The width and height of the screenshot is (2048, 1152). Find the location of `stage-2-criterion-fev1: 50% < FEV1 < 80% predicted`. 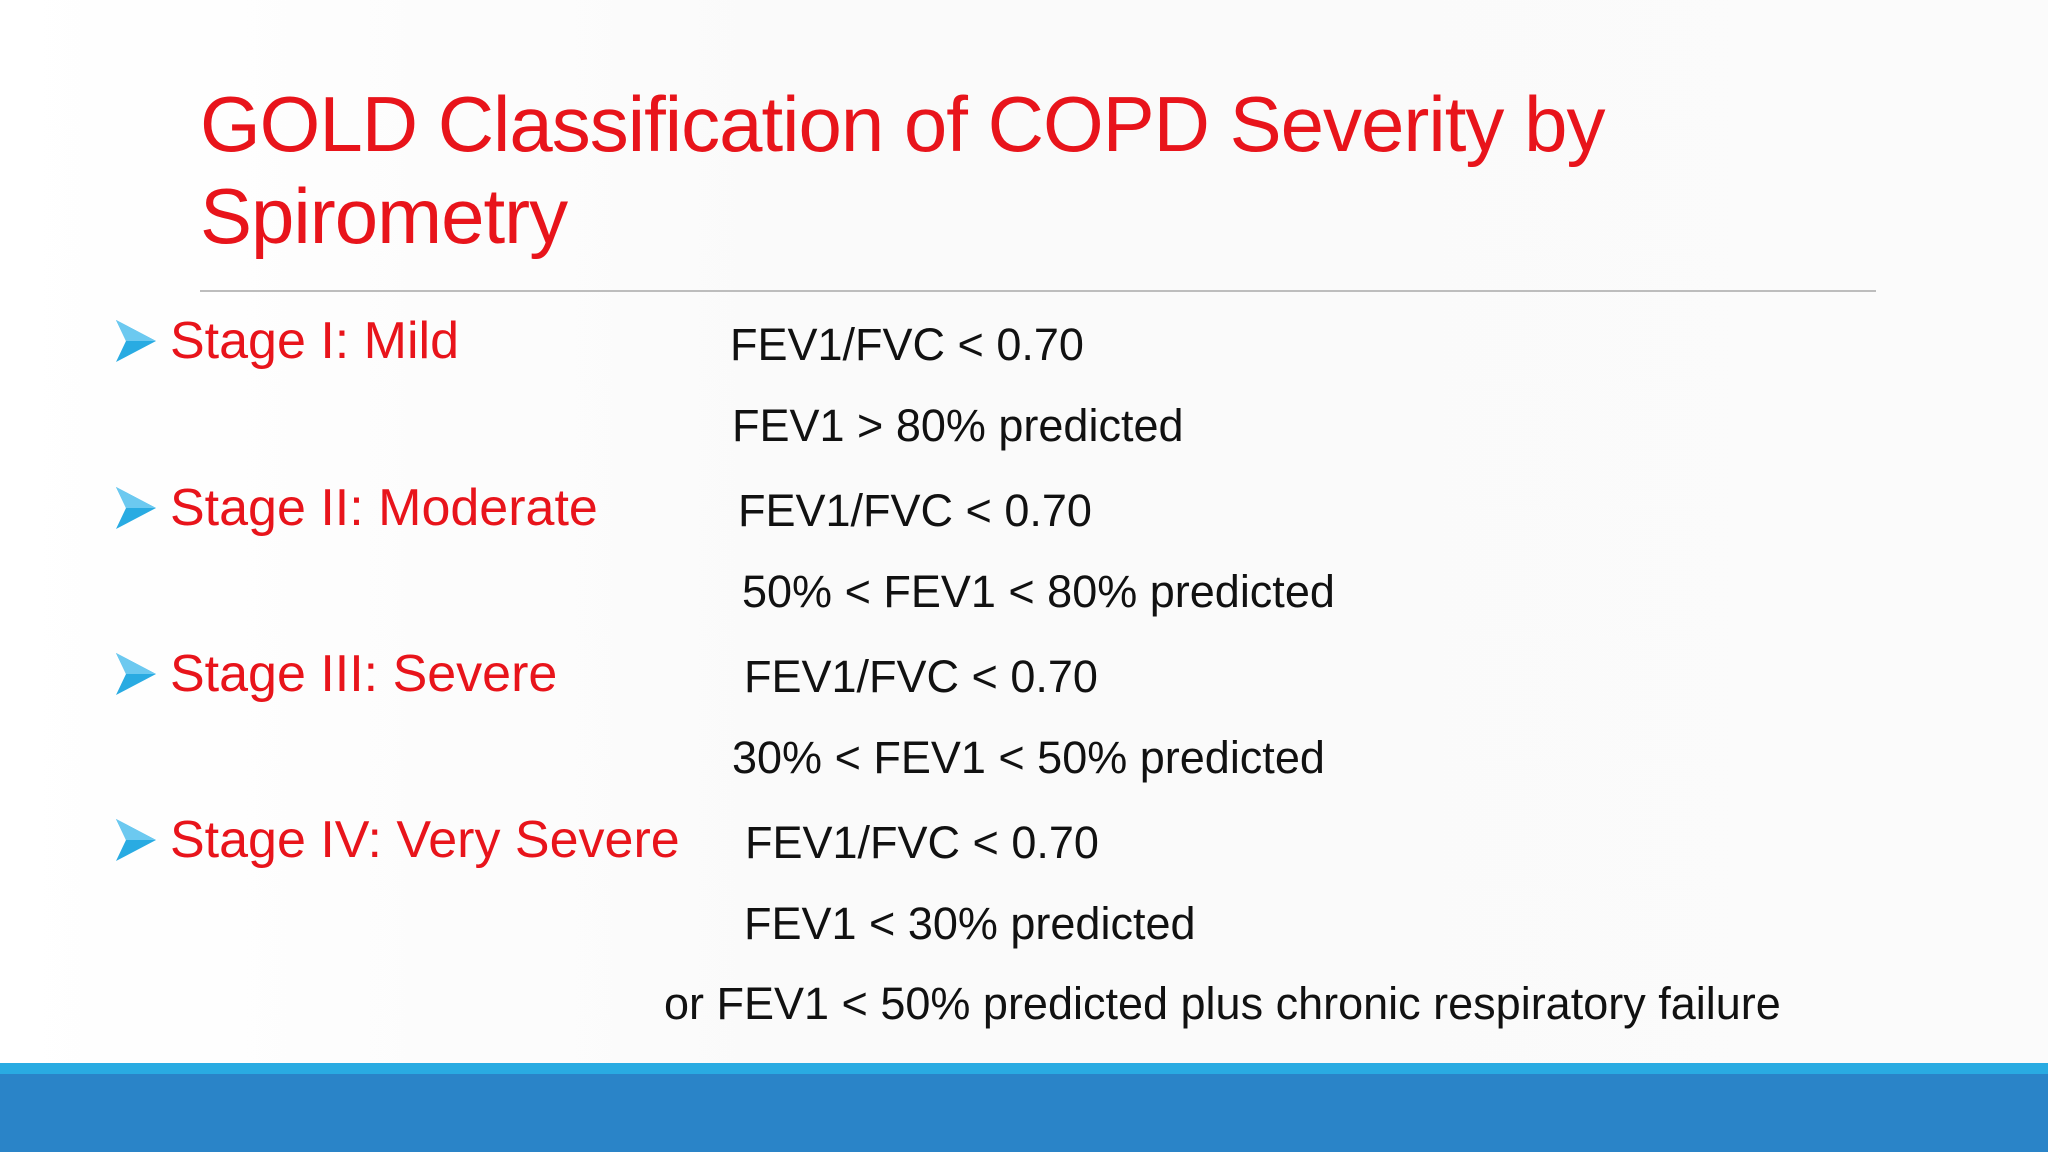

stage-2-criterion-fev1: 50% < FEV1 < 80% predicted is located at coordinates (1038, 591).